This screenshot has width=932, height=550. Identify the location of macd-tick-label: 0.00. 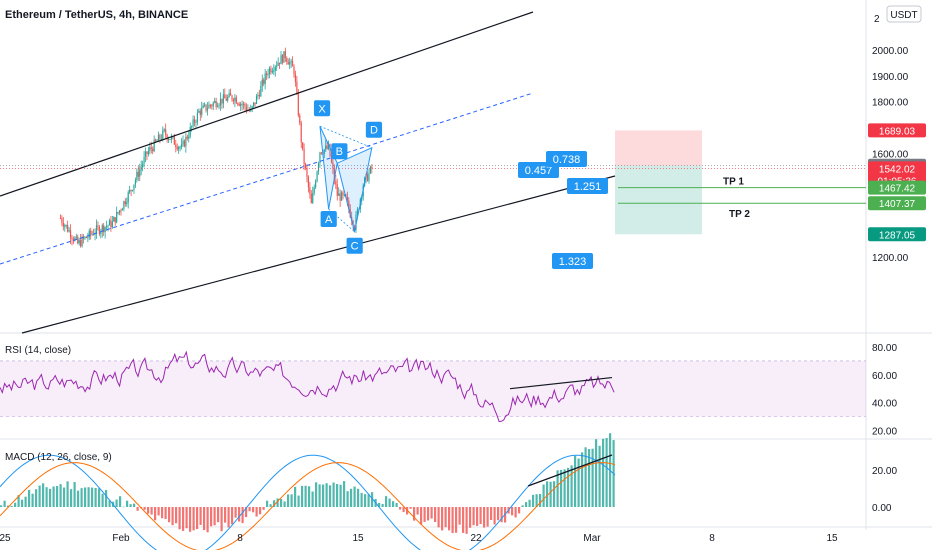
(882, 508).